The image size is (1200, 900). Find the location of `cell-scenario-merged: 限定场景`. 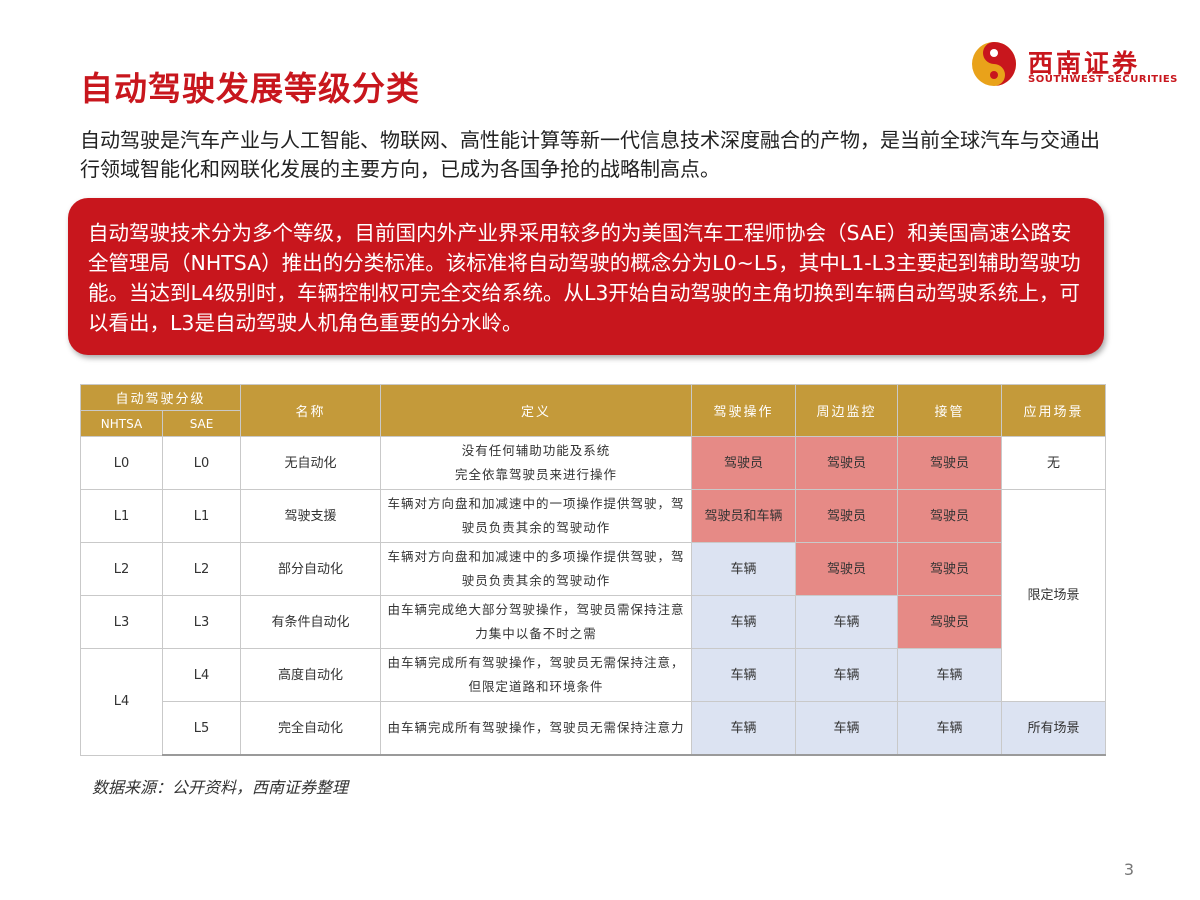

cell-scenario-merged: 限定场景 is located at coordinates (1054, 595).